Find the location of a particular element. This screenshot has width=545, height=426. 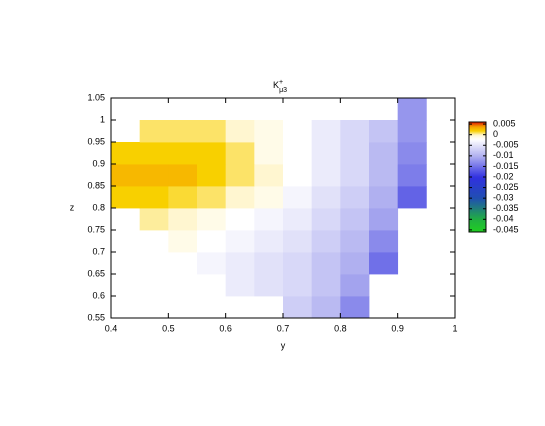

colorbar-tick-label: -0.025 is located at coordinates (506, 187).